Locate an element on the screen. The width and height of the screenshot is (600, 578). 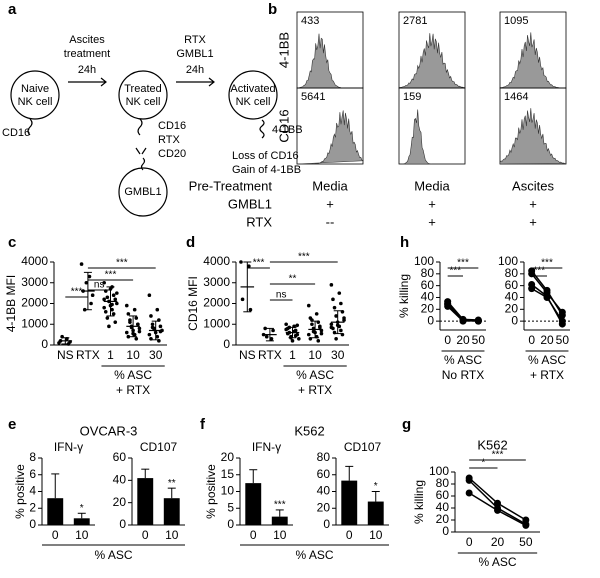
y-axis-label: 4-1BB MFI is located at coordinates (11, 303).